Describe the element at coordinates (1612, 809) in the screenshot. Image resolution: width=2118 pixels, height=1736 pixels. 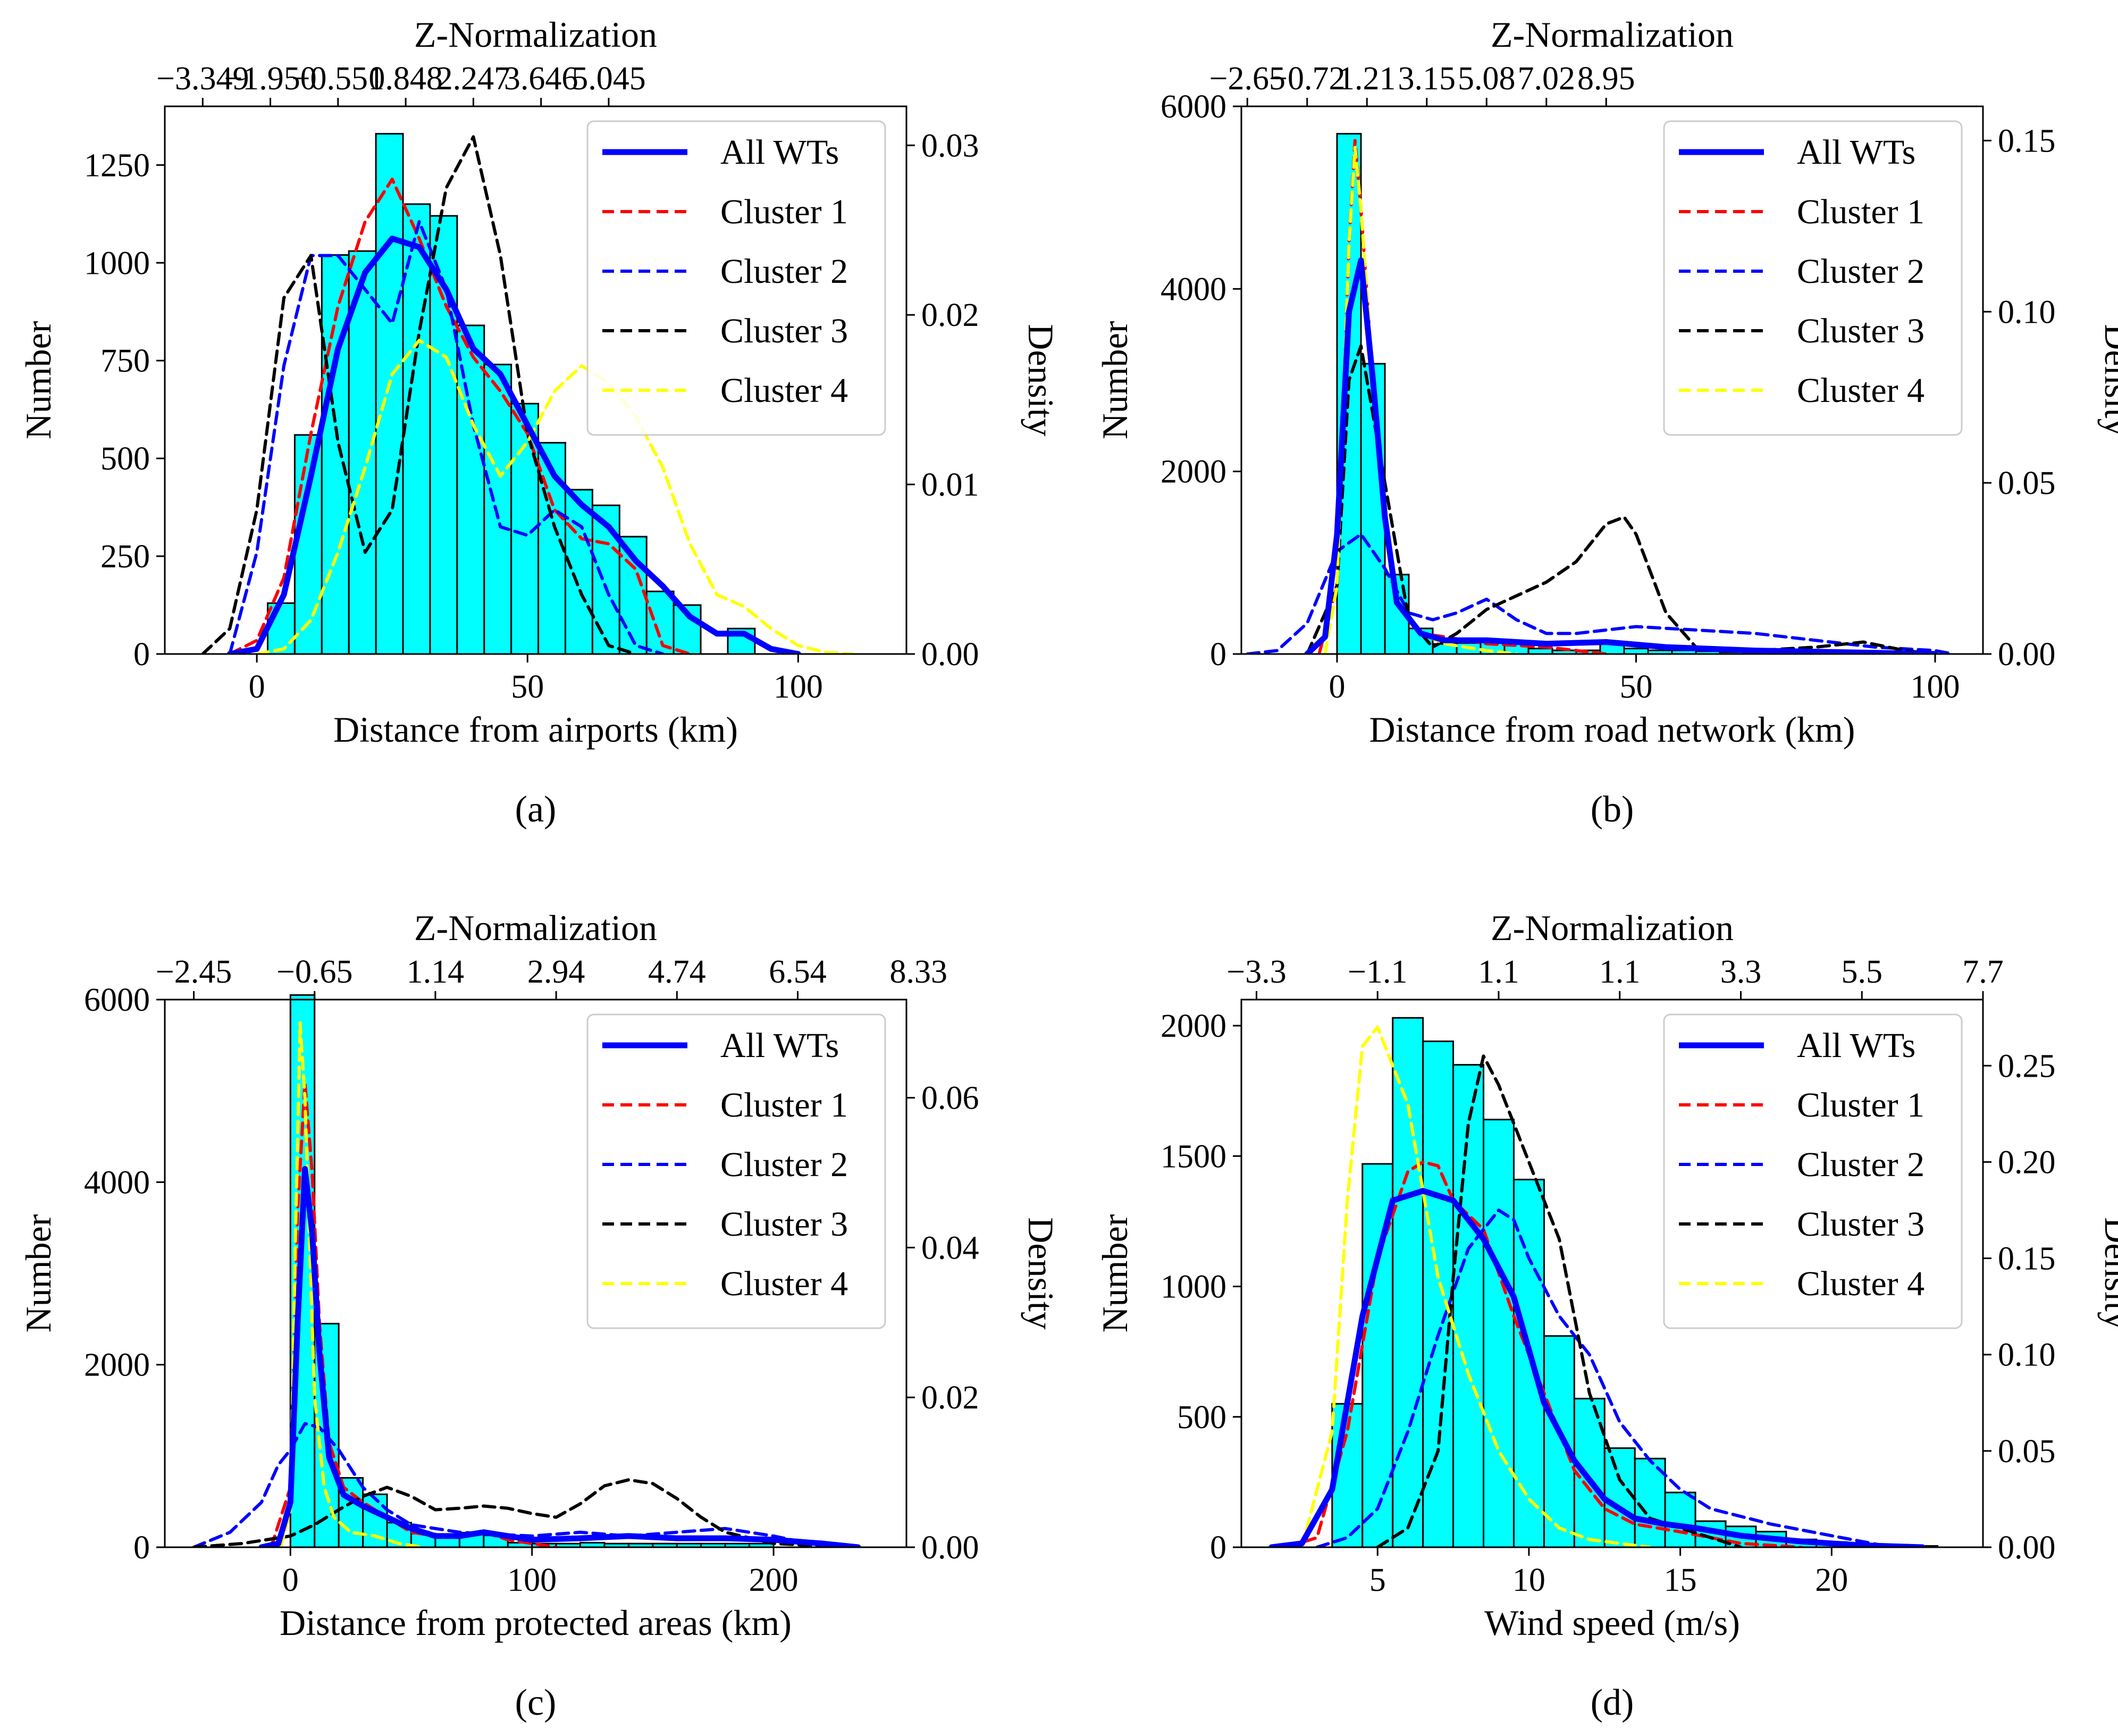
I see `panel-caption: (b)` at that location.